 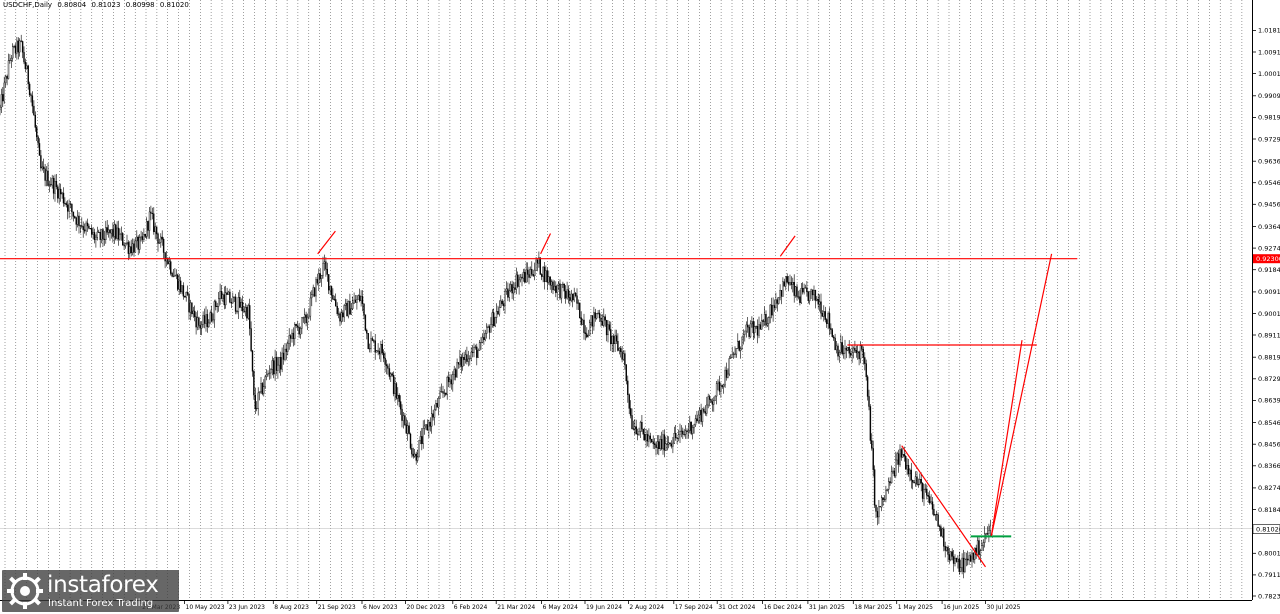 I want to click on date-tick-label: 10 May 2023, so click(x=205, y=607).